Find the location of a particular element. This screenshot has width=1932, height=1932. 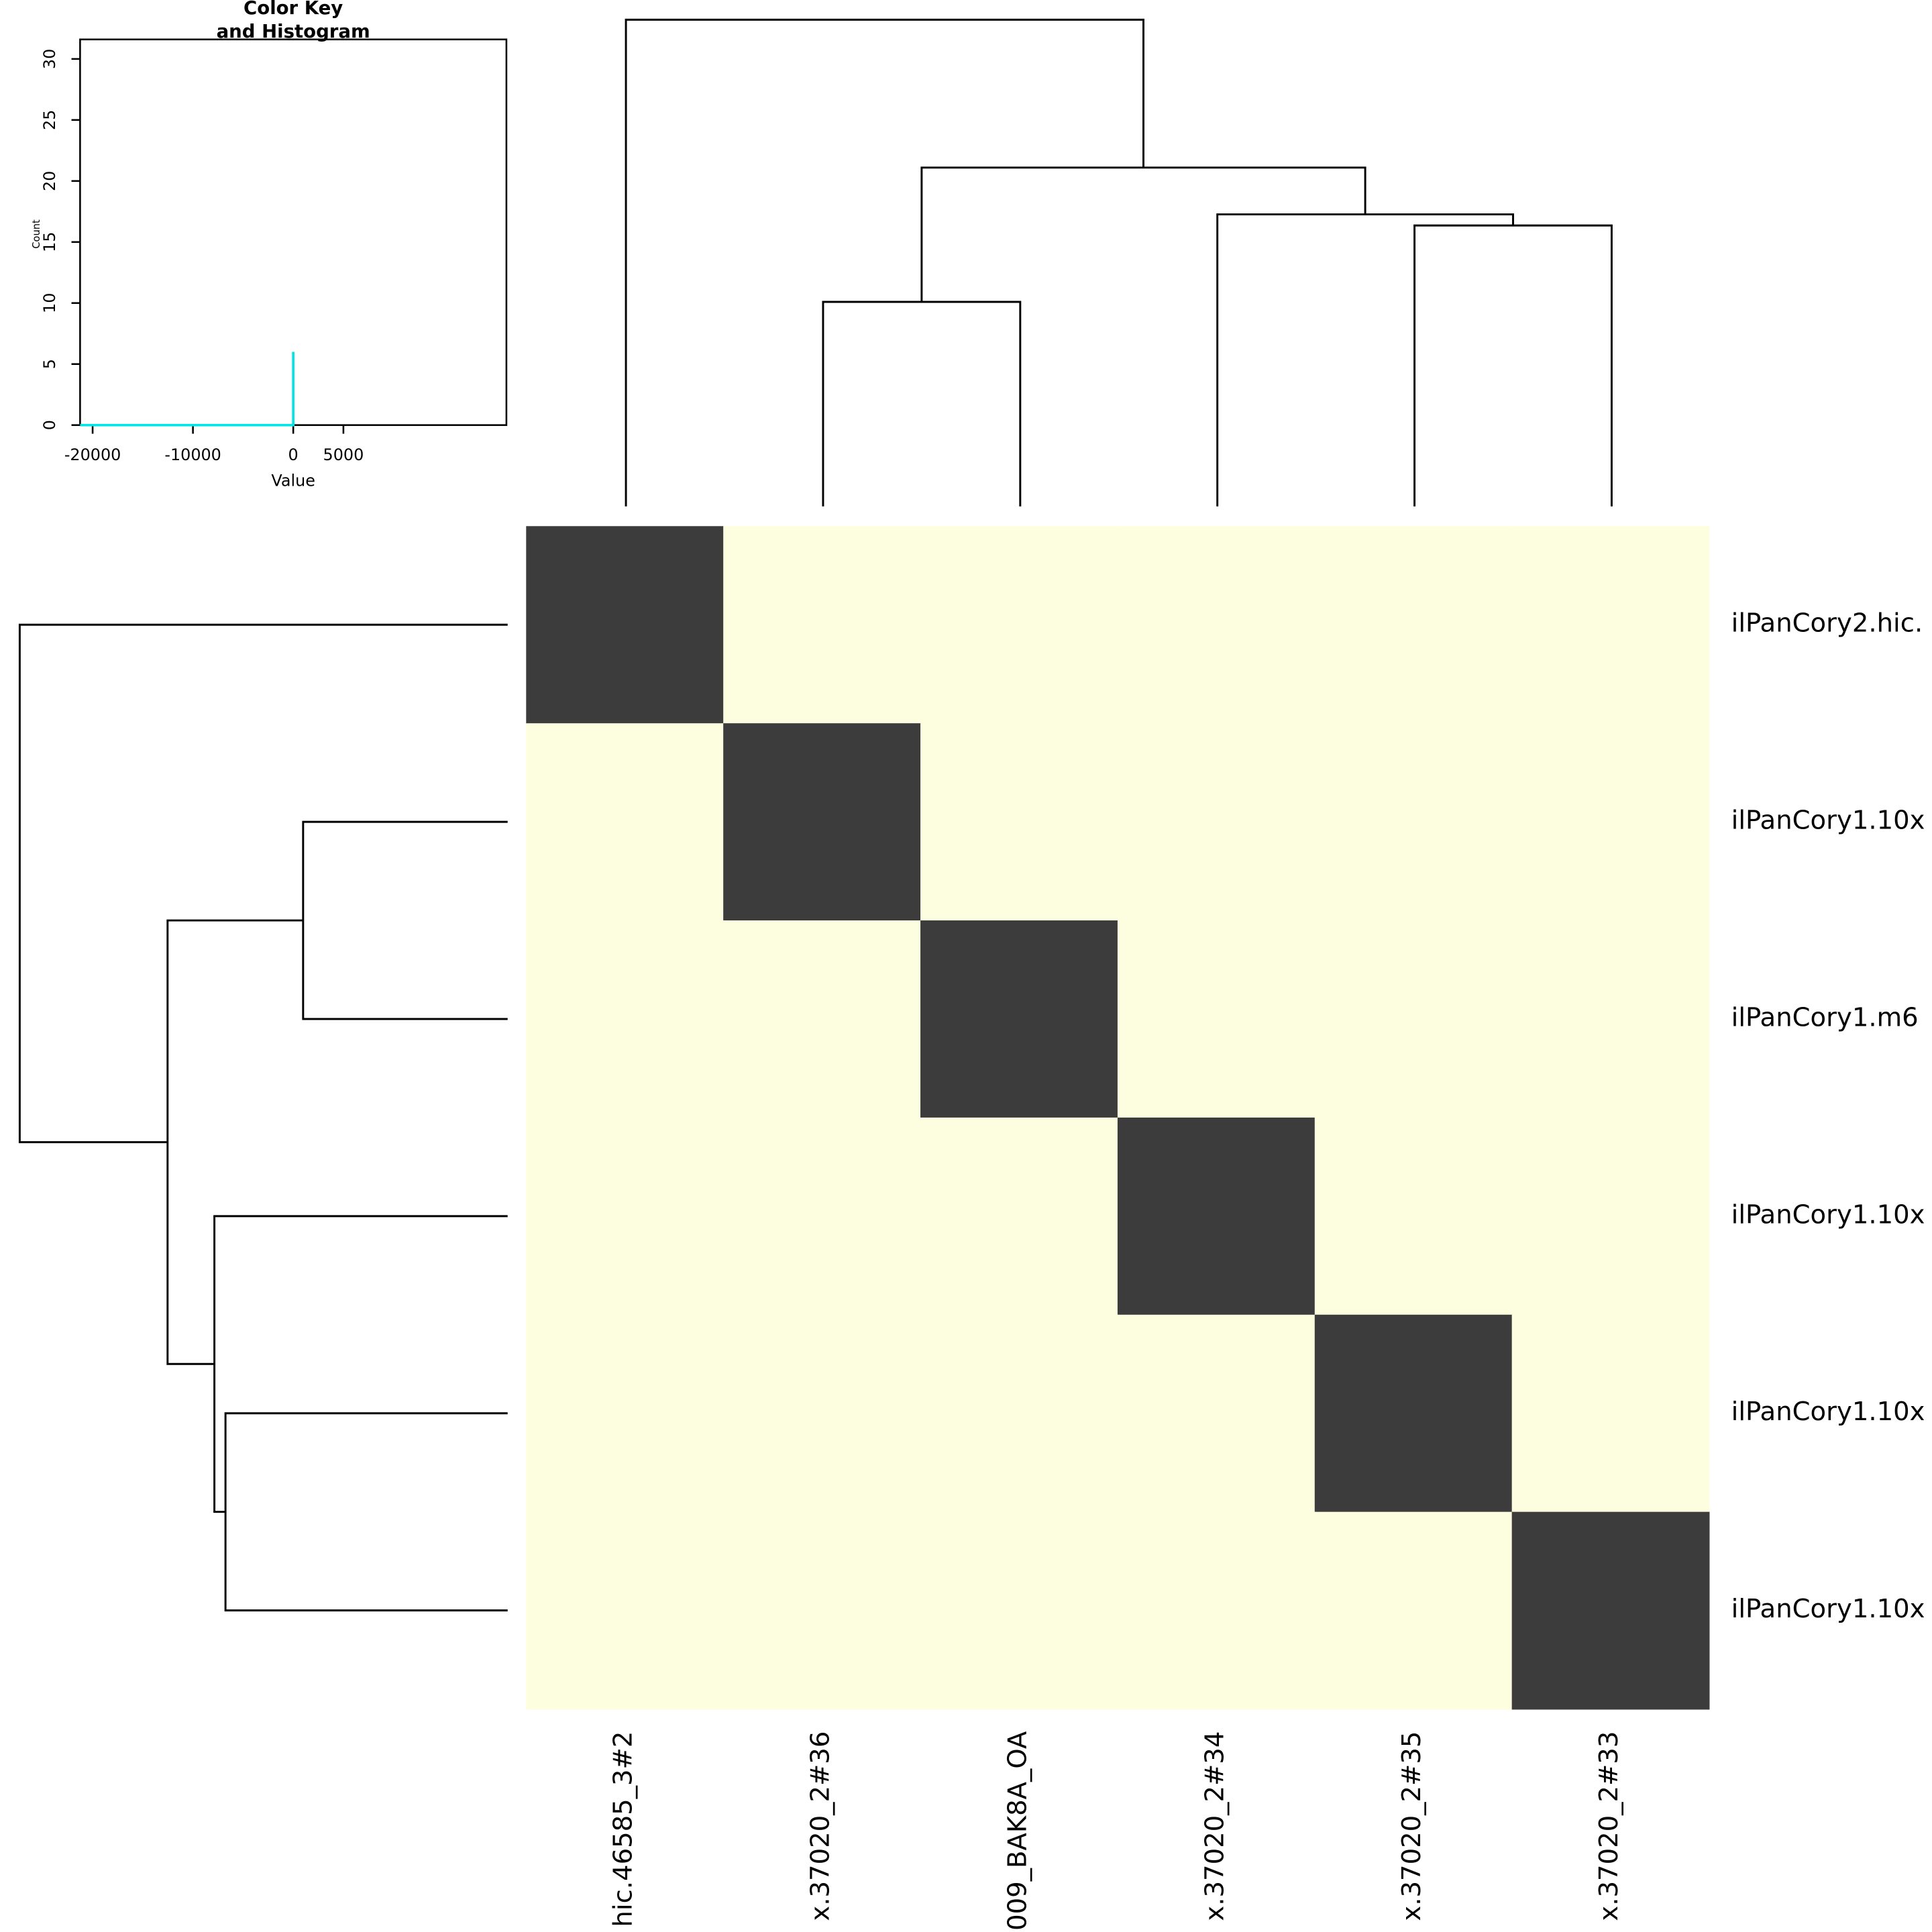

histogram-title: and Histogram is located at coordinates (293, 31).